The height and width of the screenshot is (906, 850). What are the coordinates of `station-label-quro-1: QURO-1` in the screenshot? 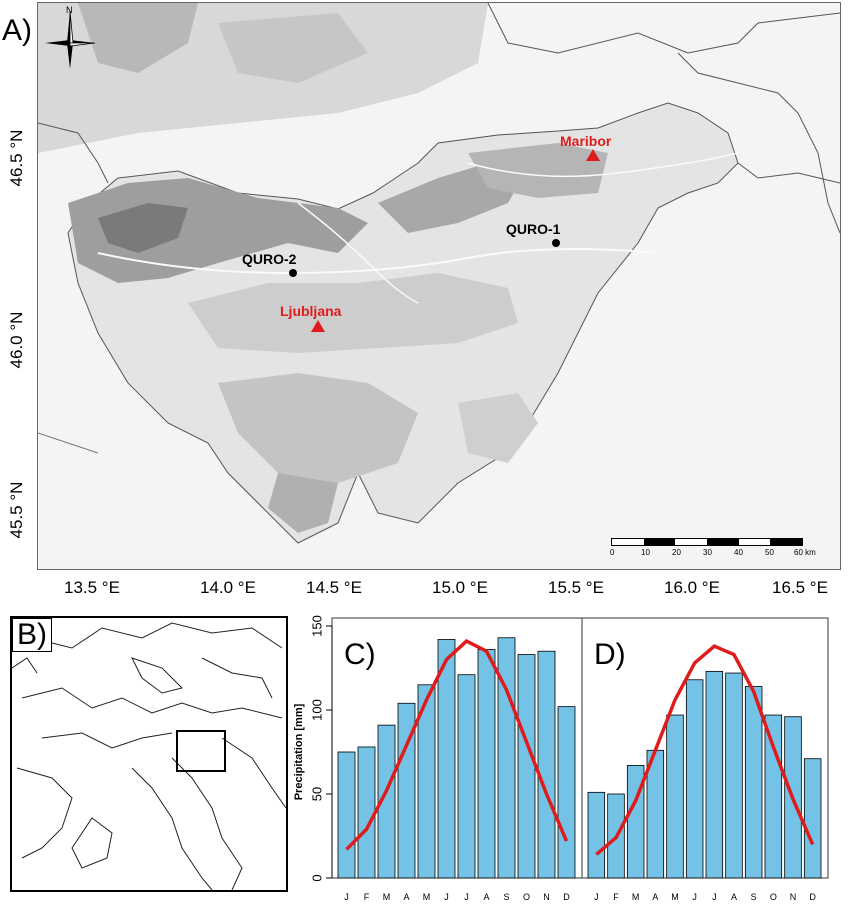 It's located at (533, 229).